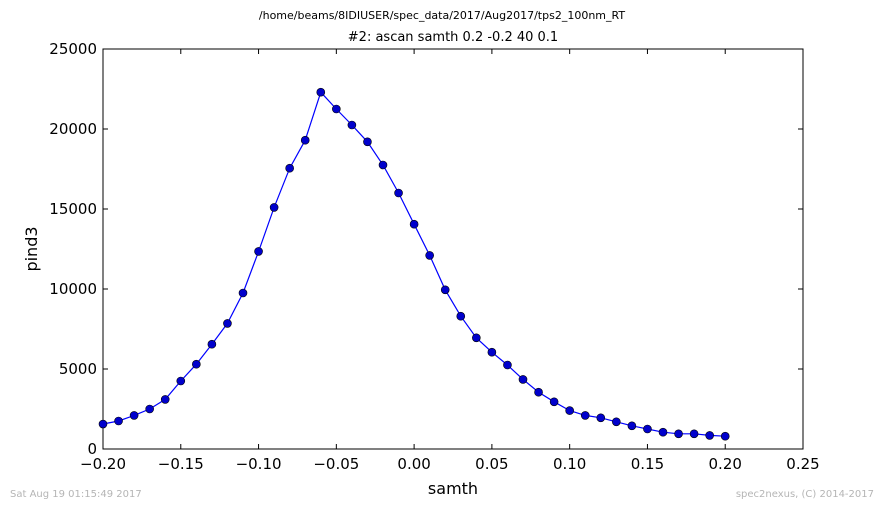 The width and height of the screenshot is (884, 509). What do you see at coordinates (453, 37) in the screenshot?
I see `chart-title: #2: ascan samth 0.2 -0.2 40 0.1` at bounding box center [453, 37].